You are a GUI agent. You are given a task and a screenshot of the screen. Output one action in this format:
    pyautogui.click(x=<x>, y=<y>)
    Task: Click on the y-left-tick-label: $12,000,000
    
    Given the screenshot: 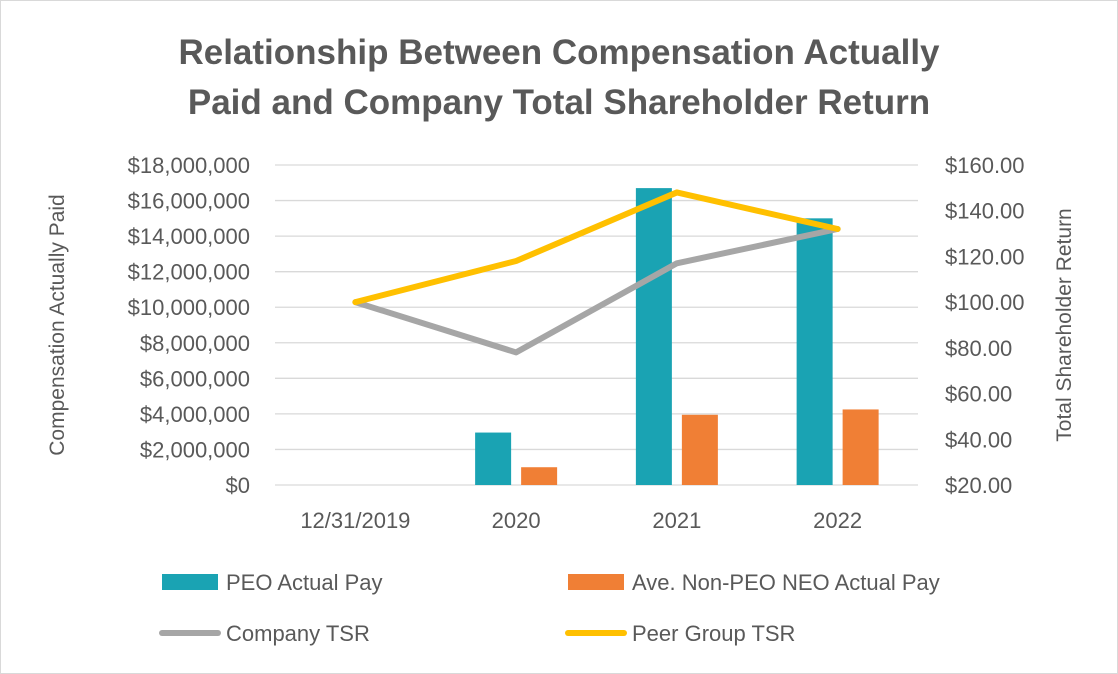 What is the action you would take?
    pyautogui.click(x=189, y=272)
    